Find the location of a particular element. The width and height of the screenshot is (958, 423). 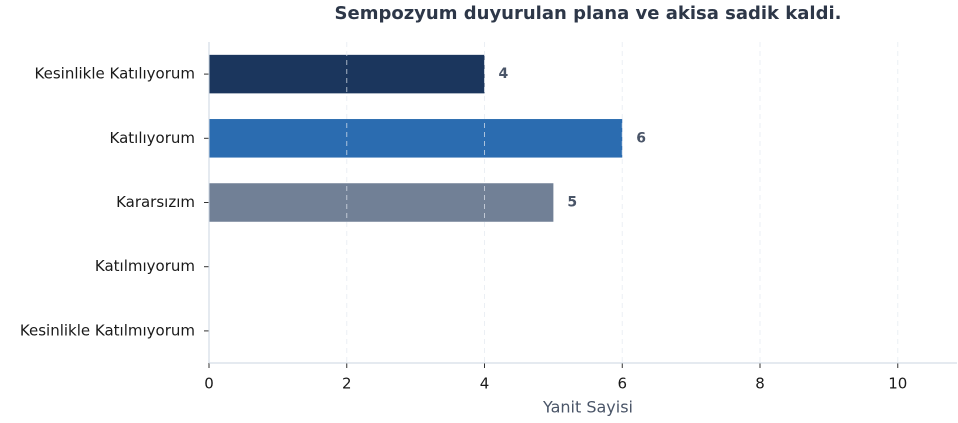

x-tick-label: 4 is located at coordinates (485, 384).